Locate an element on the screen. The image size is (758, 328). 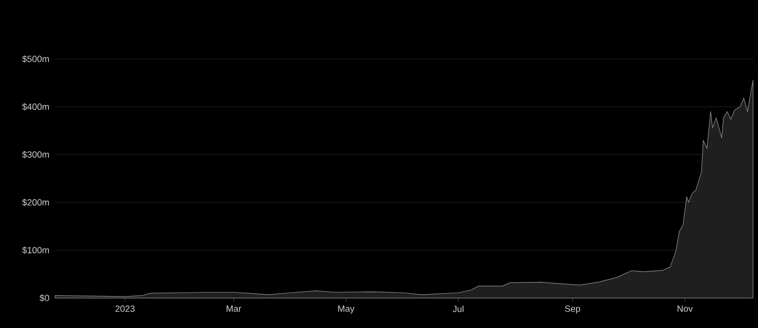
y-tick-label: $300m is located at coordinates (35, 154).